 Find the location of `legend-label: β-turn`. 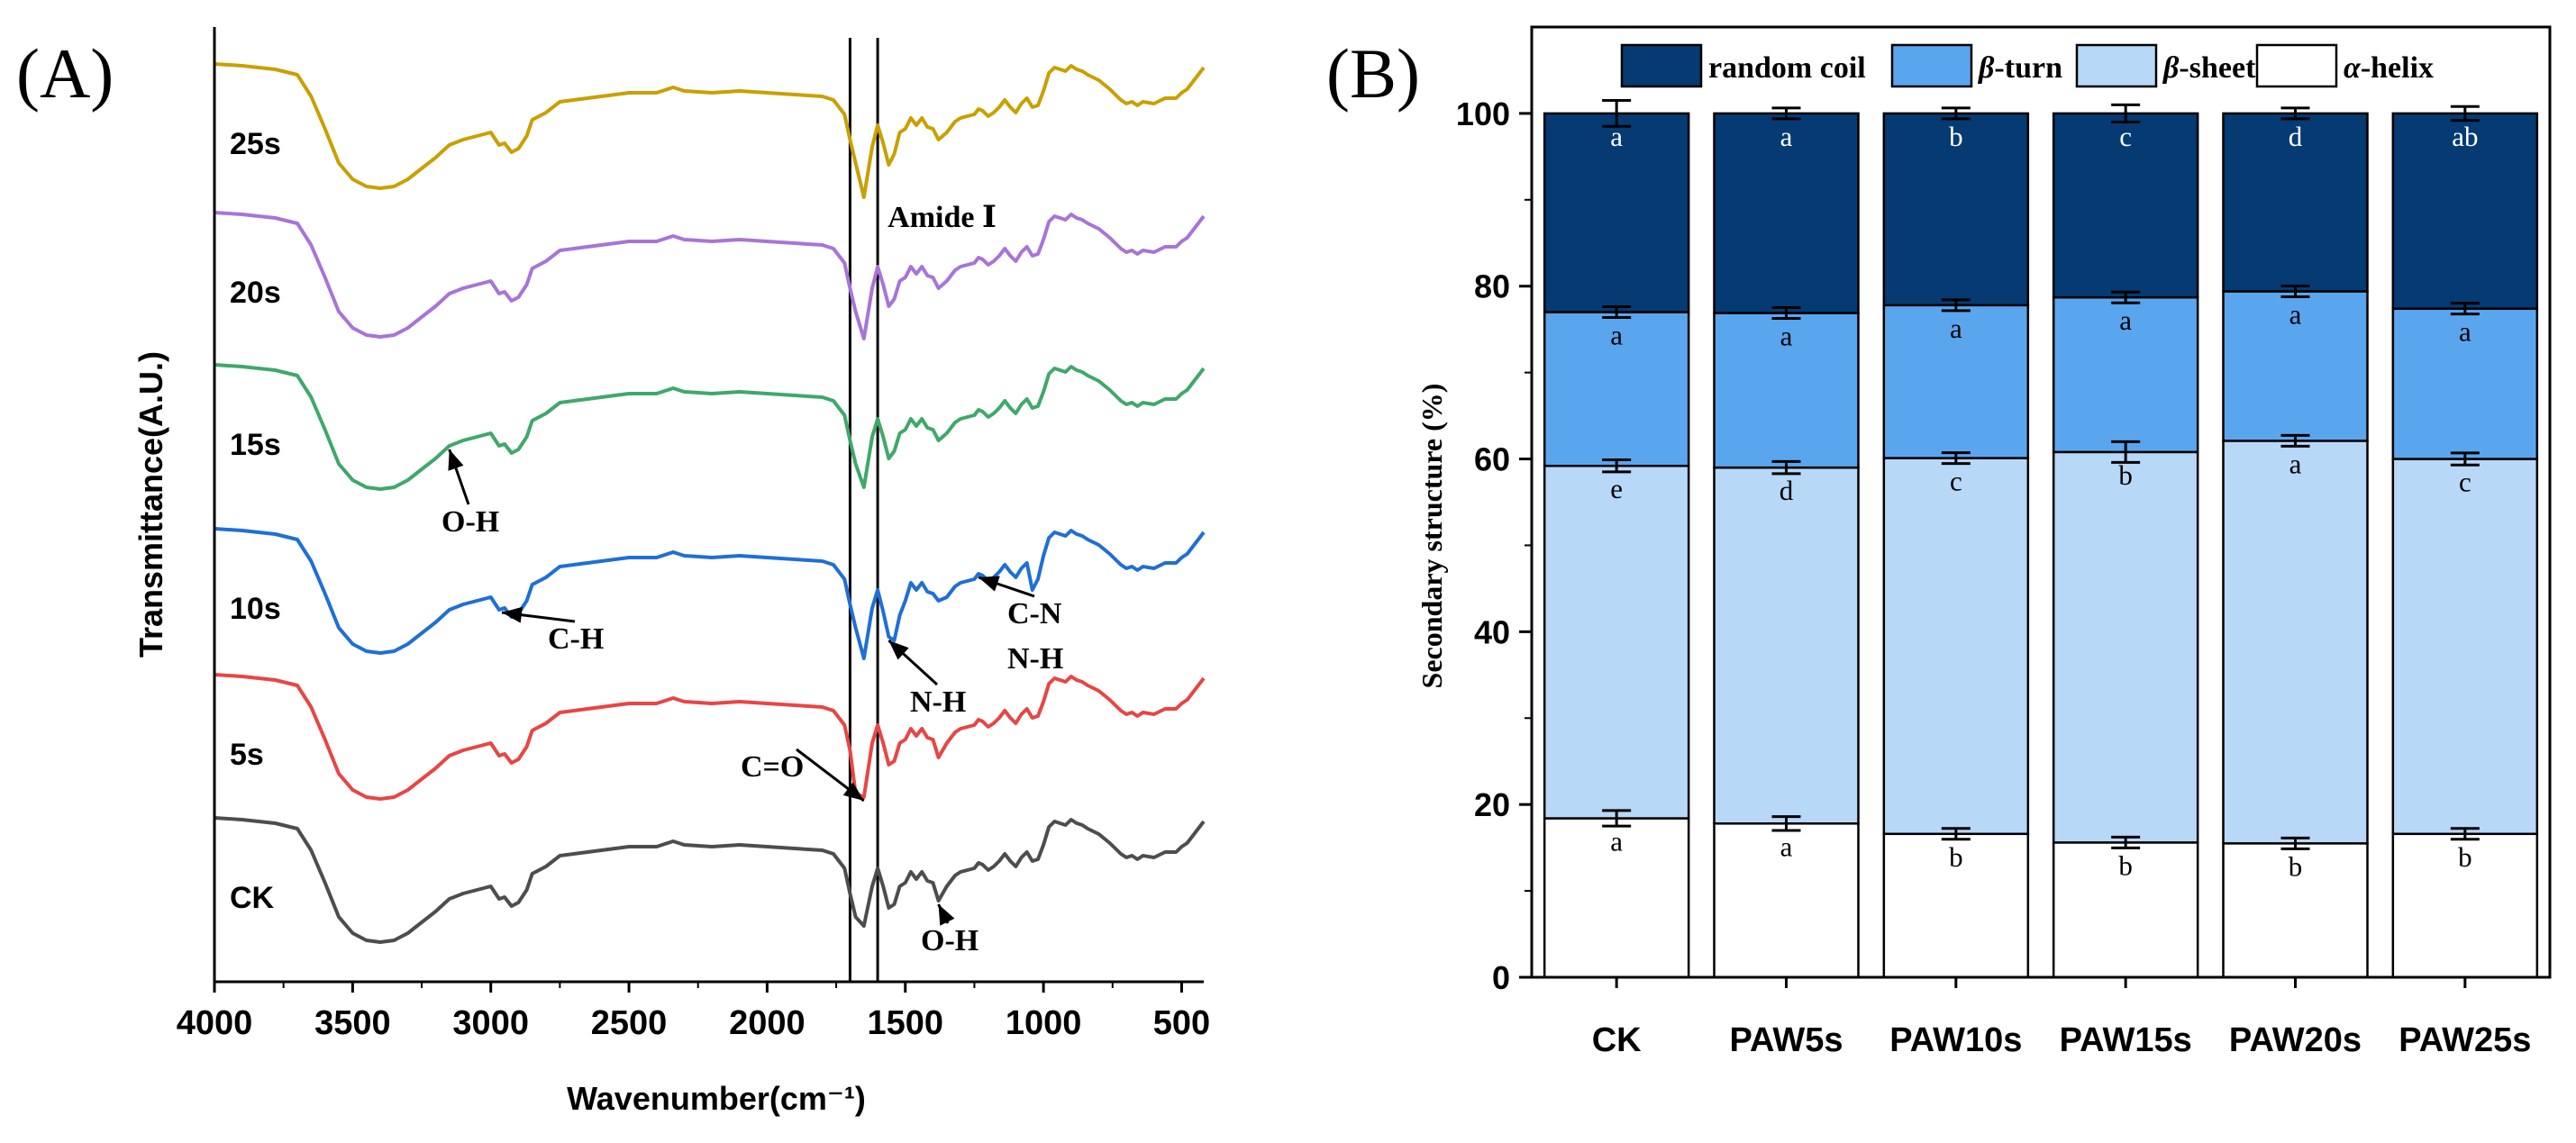

legend-label: β-turn is located at coordinates (2019, 68).